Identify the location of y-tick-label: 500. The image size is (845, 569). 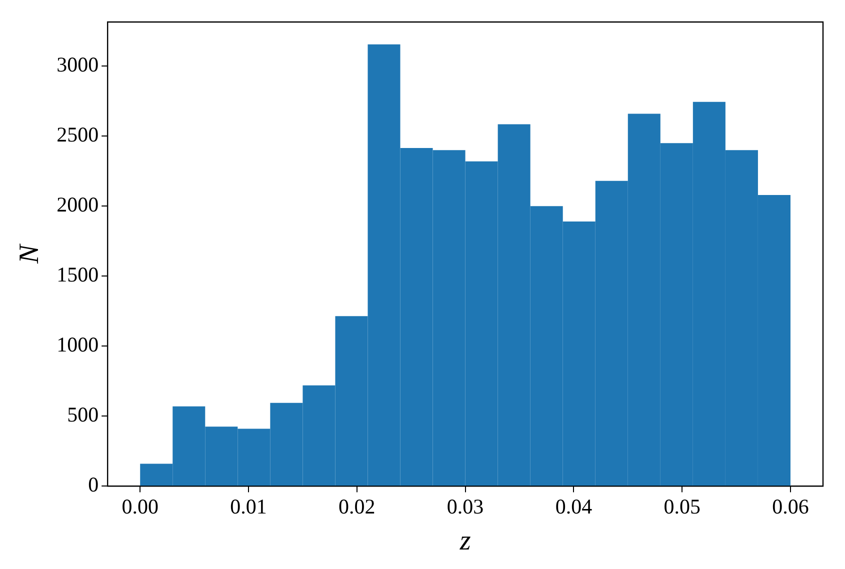
(83, 414).